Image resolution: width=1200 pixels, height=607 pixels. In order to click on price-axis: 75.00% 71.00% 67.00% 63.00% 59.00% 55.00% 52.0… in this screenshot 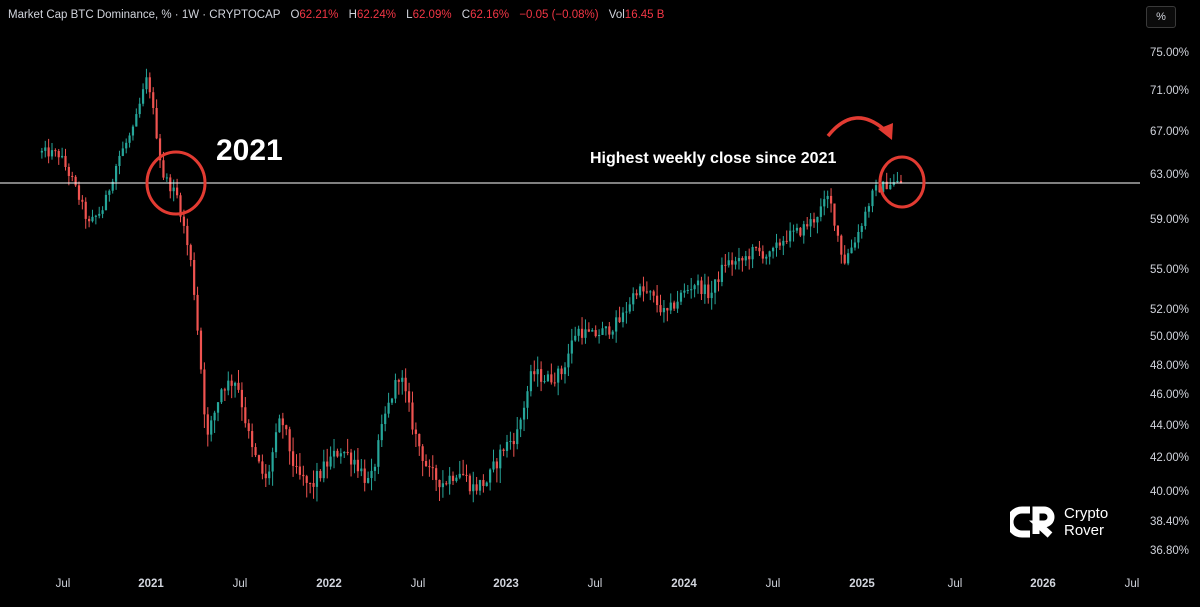, I will do `click(1169, 302)`.